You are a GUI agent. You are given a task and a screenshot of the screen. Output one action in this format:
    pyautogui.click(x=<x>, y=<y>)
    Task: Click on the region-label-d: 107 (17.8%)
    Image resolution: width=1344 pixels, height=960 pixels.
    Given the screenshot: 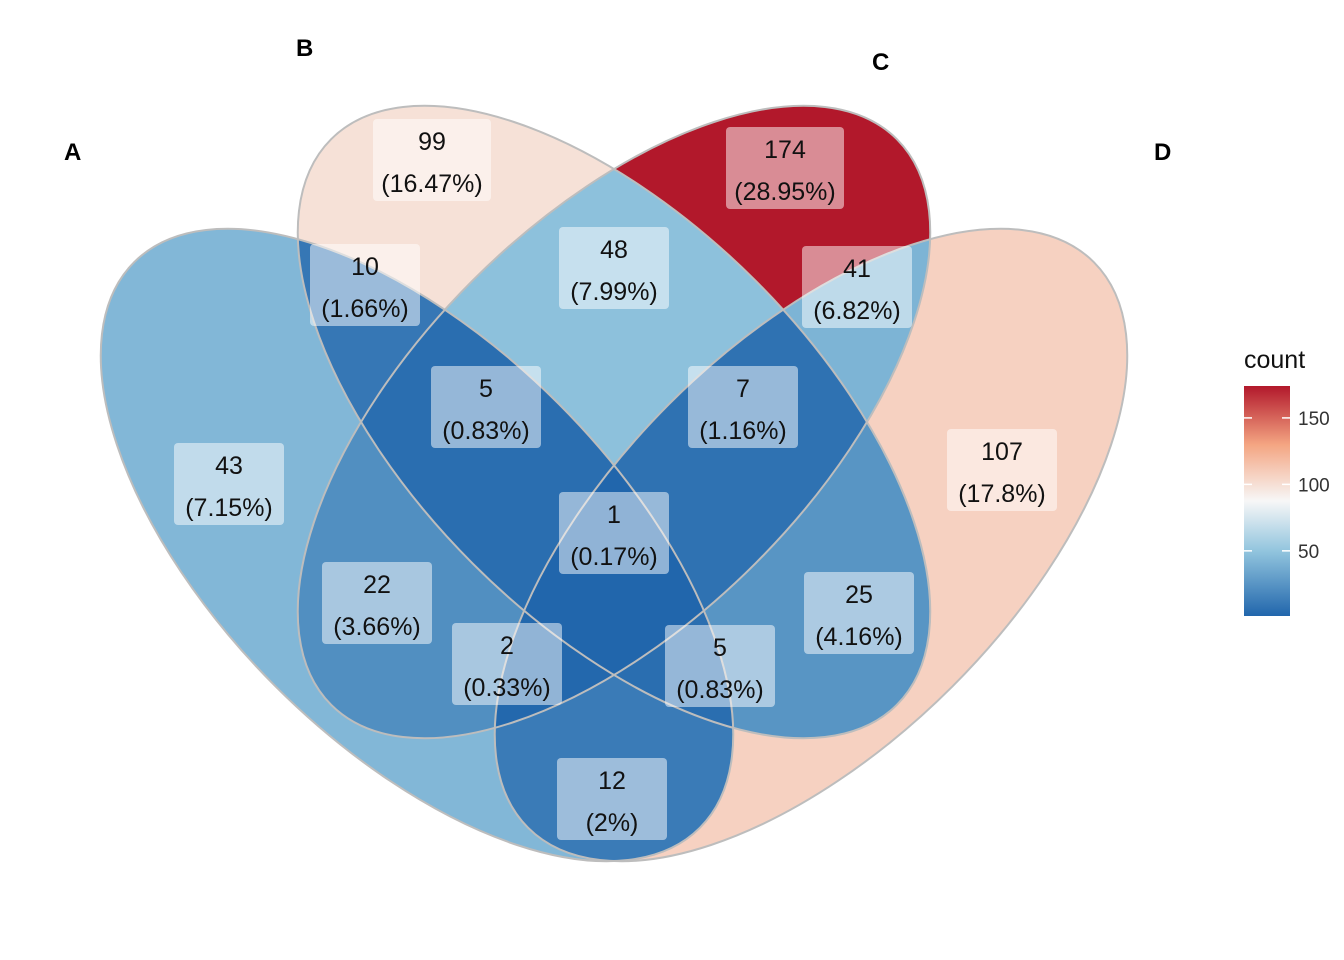 What is the action you would take?
    pyautogui.click(x=1002, y=470)
    